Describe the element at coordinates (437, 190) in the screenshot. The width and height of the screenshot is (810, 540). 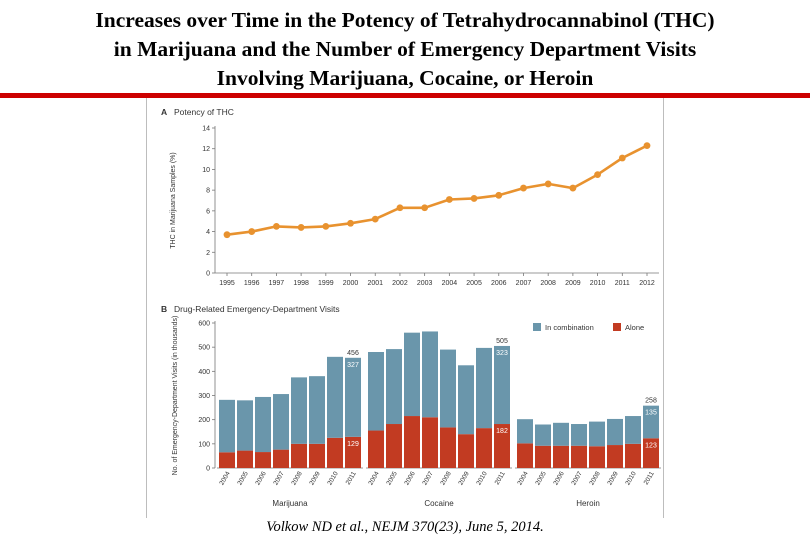
I see `thc-potency-line` at that location.